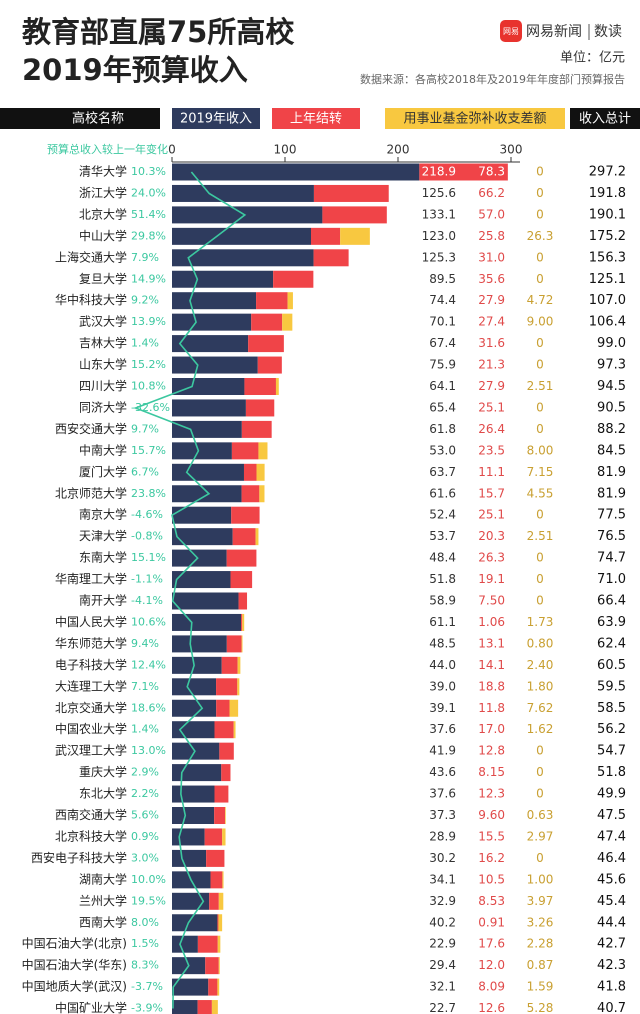 Image resolution: width=640 pixels, height=1014 pixels. Describe the element at coordinates (91, 642) in the screenshot. I see `category-label: 华东师范大学` at that location.